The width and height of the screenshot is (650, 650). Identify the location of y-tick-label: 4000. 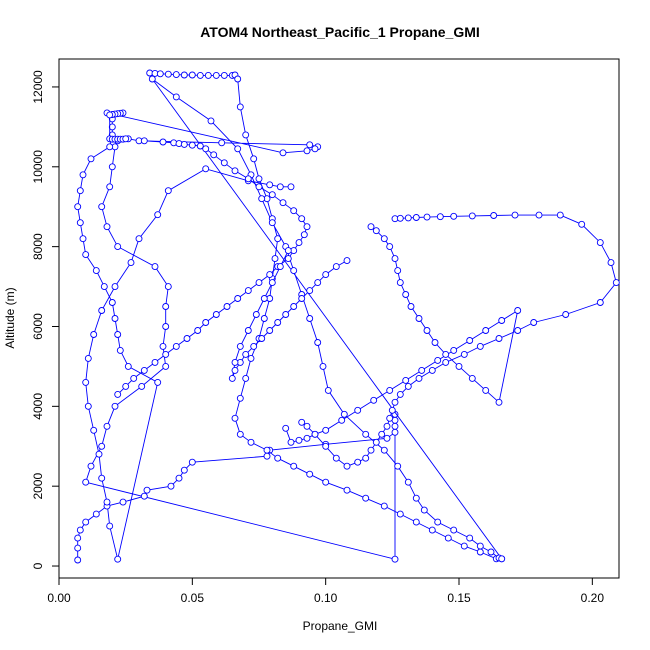
(38, 406).